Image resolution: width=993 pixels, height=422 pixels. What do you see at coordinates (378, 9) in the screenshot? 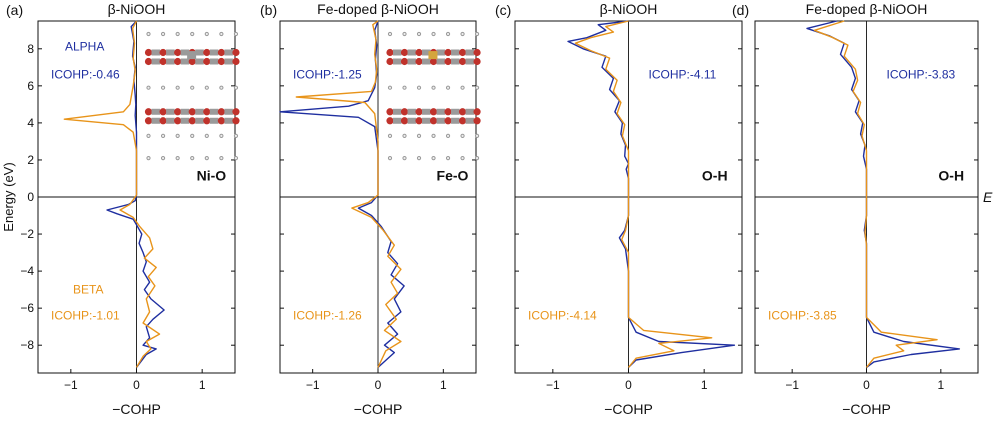
I see `panel-title: Fe-doped β-NiOOH` at bounding box center [378, 9].